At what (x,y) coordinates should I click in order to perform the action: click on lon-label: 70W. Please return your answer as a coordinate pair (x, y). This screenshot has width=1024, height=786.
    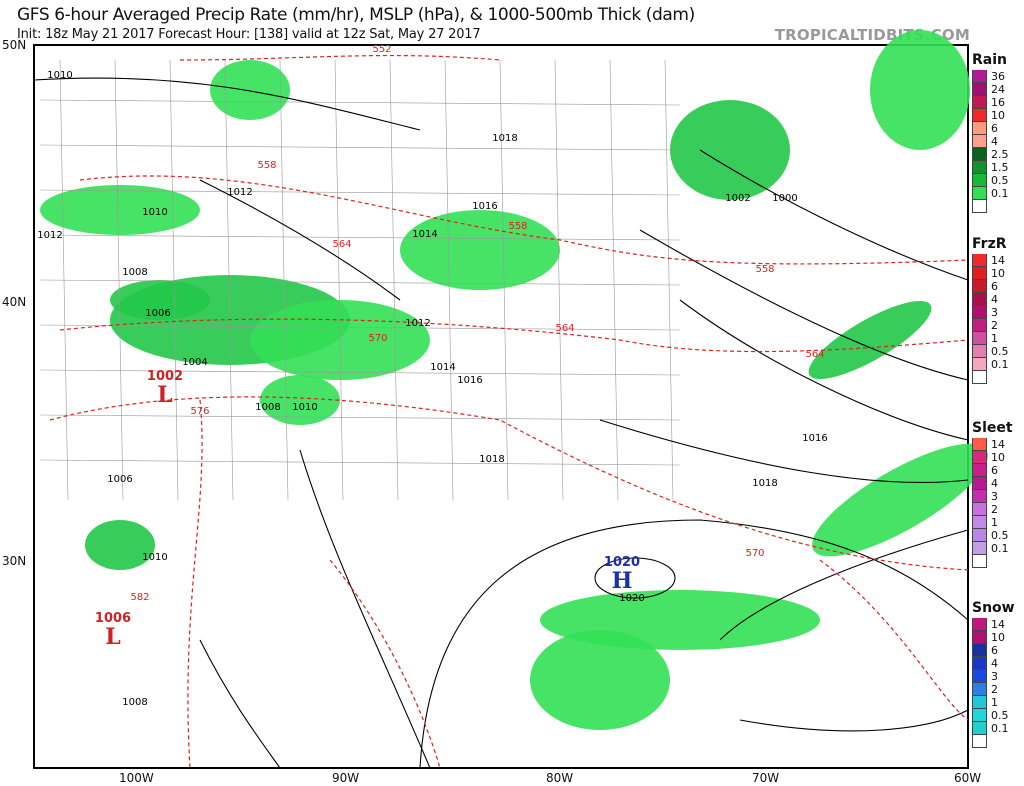
    Looking at the image, I should click on (766, 778).